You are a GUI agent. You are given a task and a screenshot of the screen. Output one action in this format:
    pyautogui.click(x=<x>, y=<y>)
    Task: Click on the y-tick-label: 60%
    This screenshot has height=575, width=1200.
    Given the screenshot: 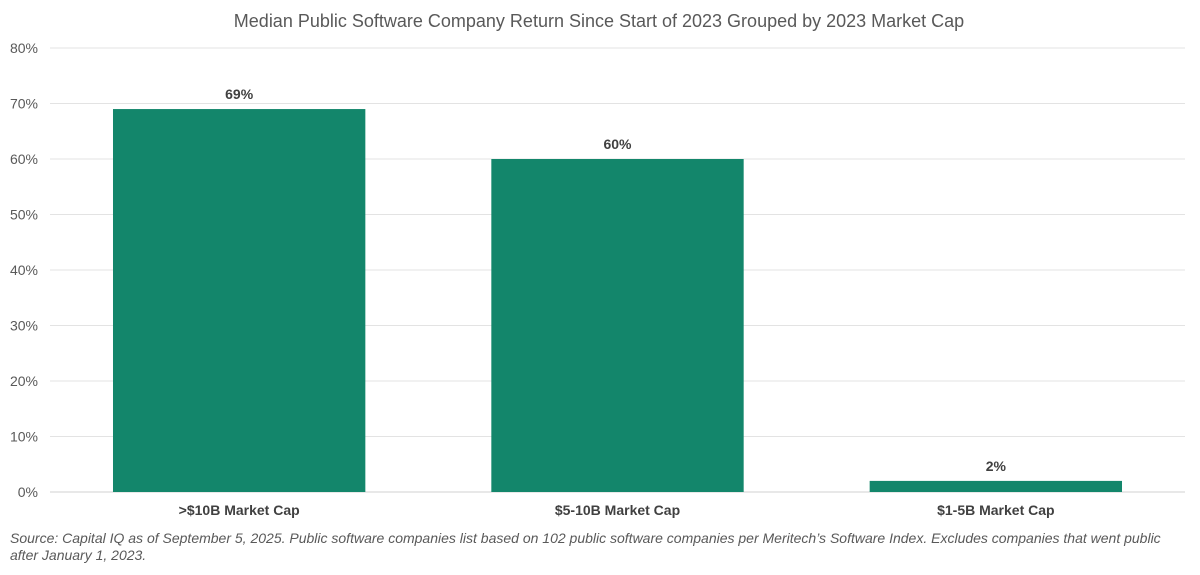 What is the action you would take?
    pyautogui.click(x=24, y=159)
    